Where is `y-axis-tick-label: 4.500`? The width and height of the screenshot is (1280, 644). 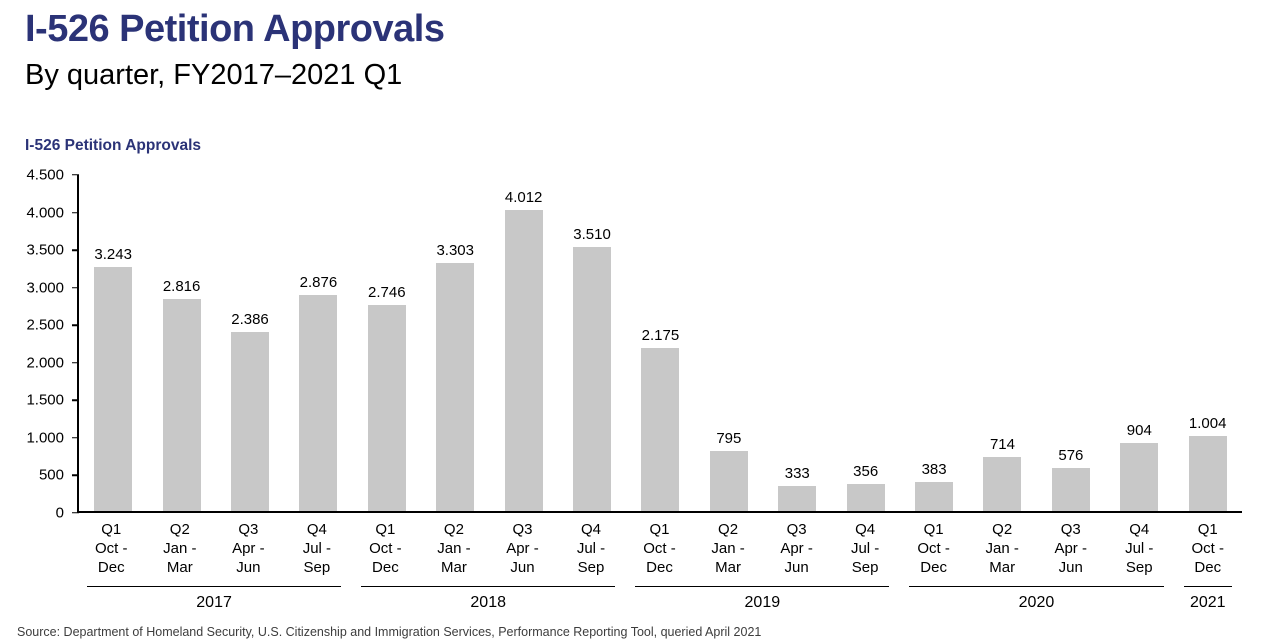
y-axis-tick-label: 4.500 is located at coordinates (45, 175).